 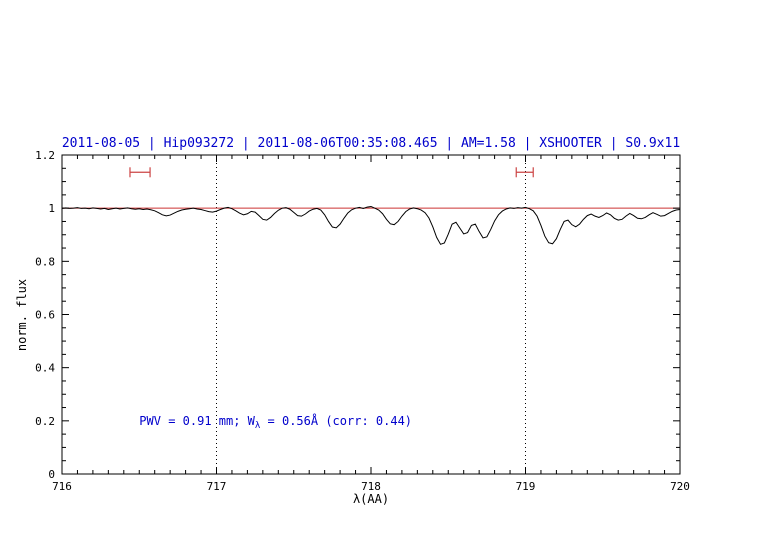 What do you see at coordinates (275, 422) in the screenshot?
I see `pwv-annotation: PWV = 0.91 mm; Wλ = 0.56Å (corr: 0.44)` at bounding box center [275, 422].